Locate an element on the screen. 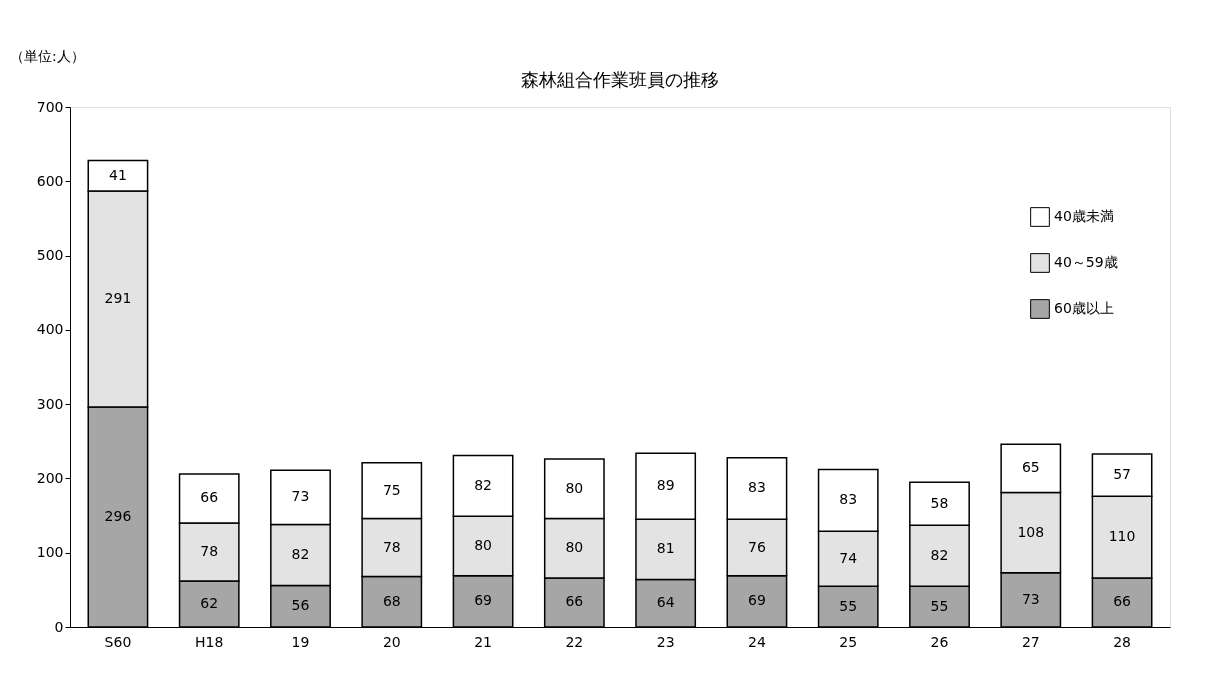 Image resolution: width=1229 pixels, height=691 pixels. data-label: 291 is located at coordinates (118, 298).